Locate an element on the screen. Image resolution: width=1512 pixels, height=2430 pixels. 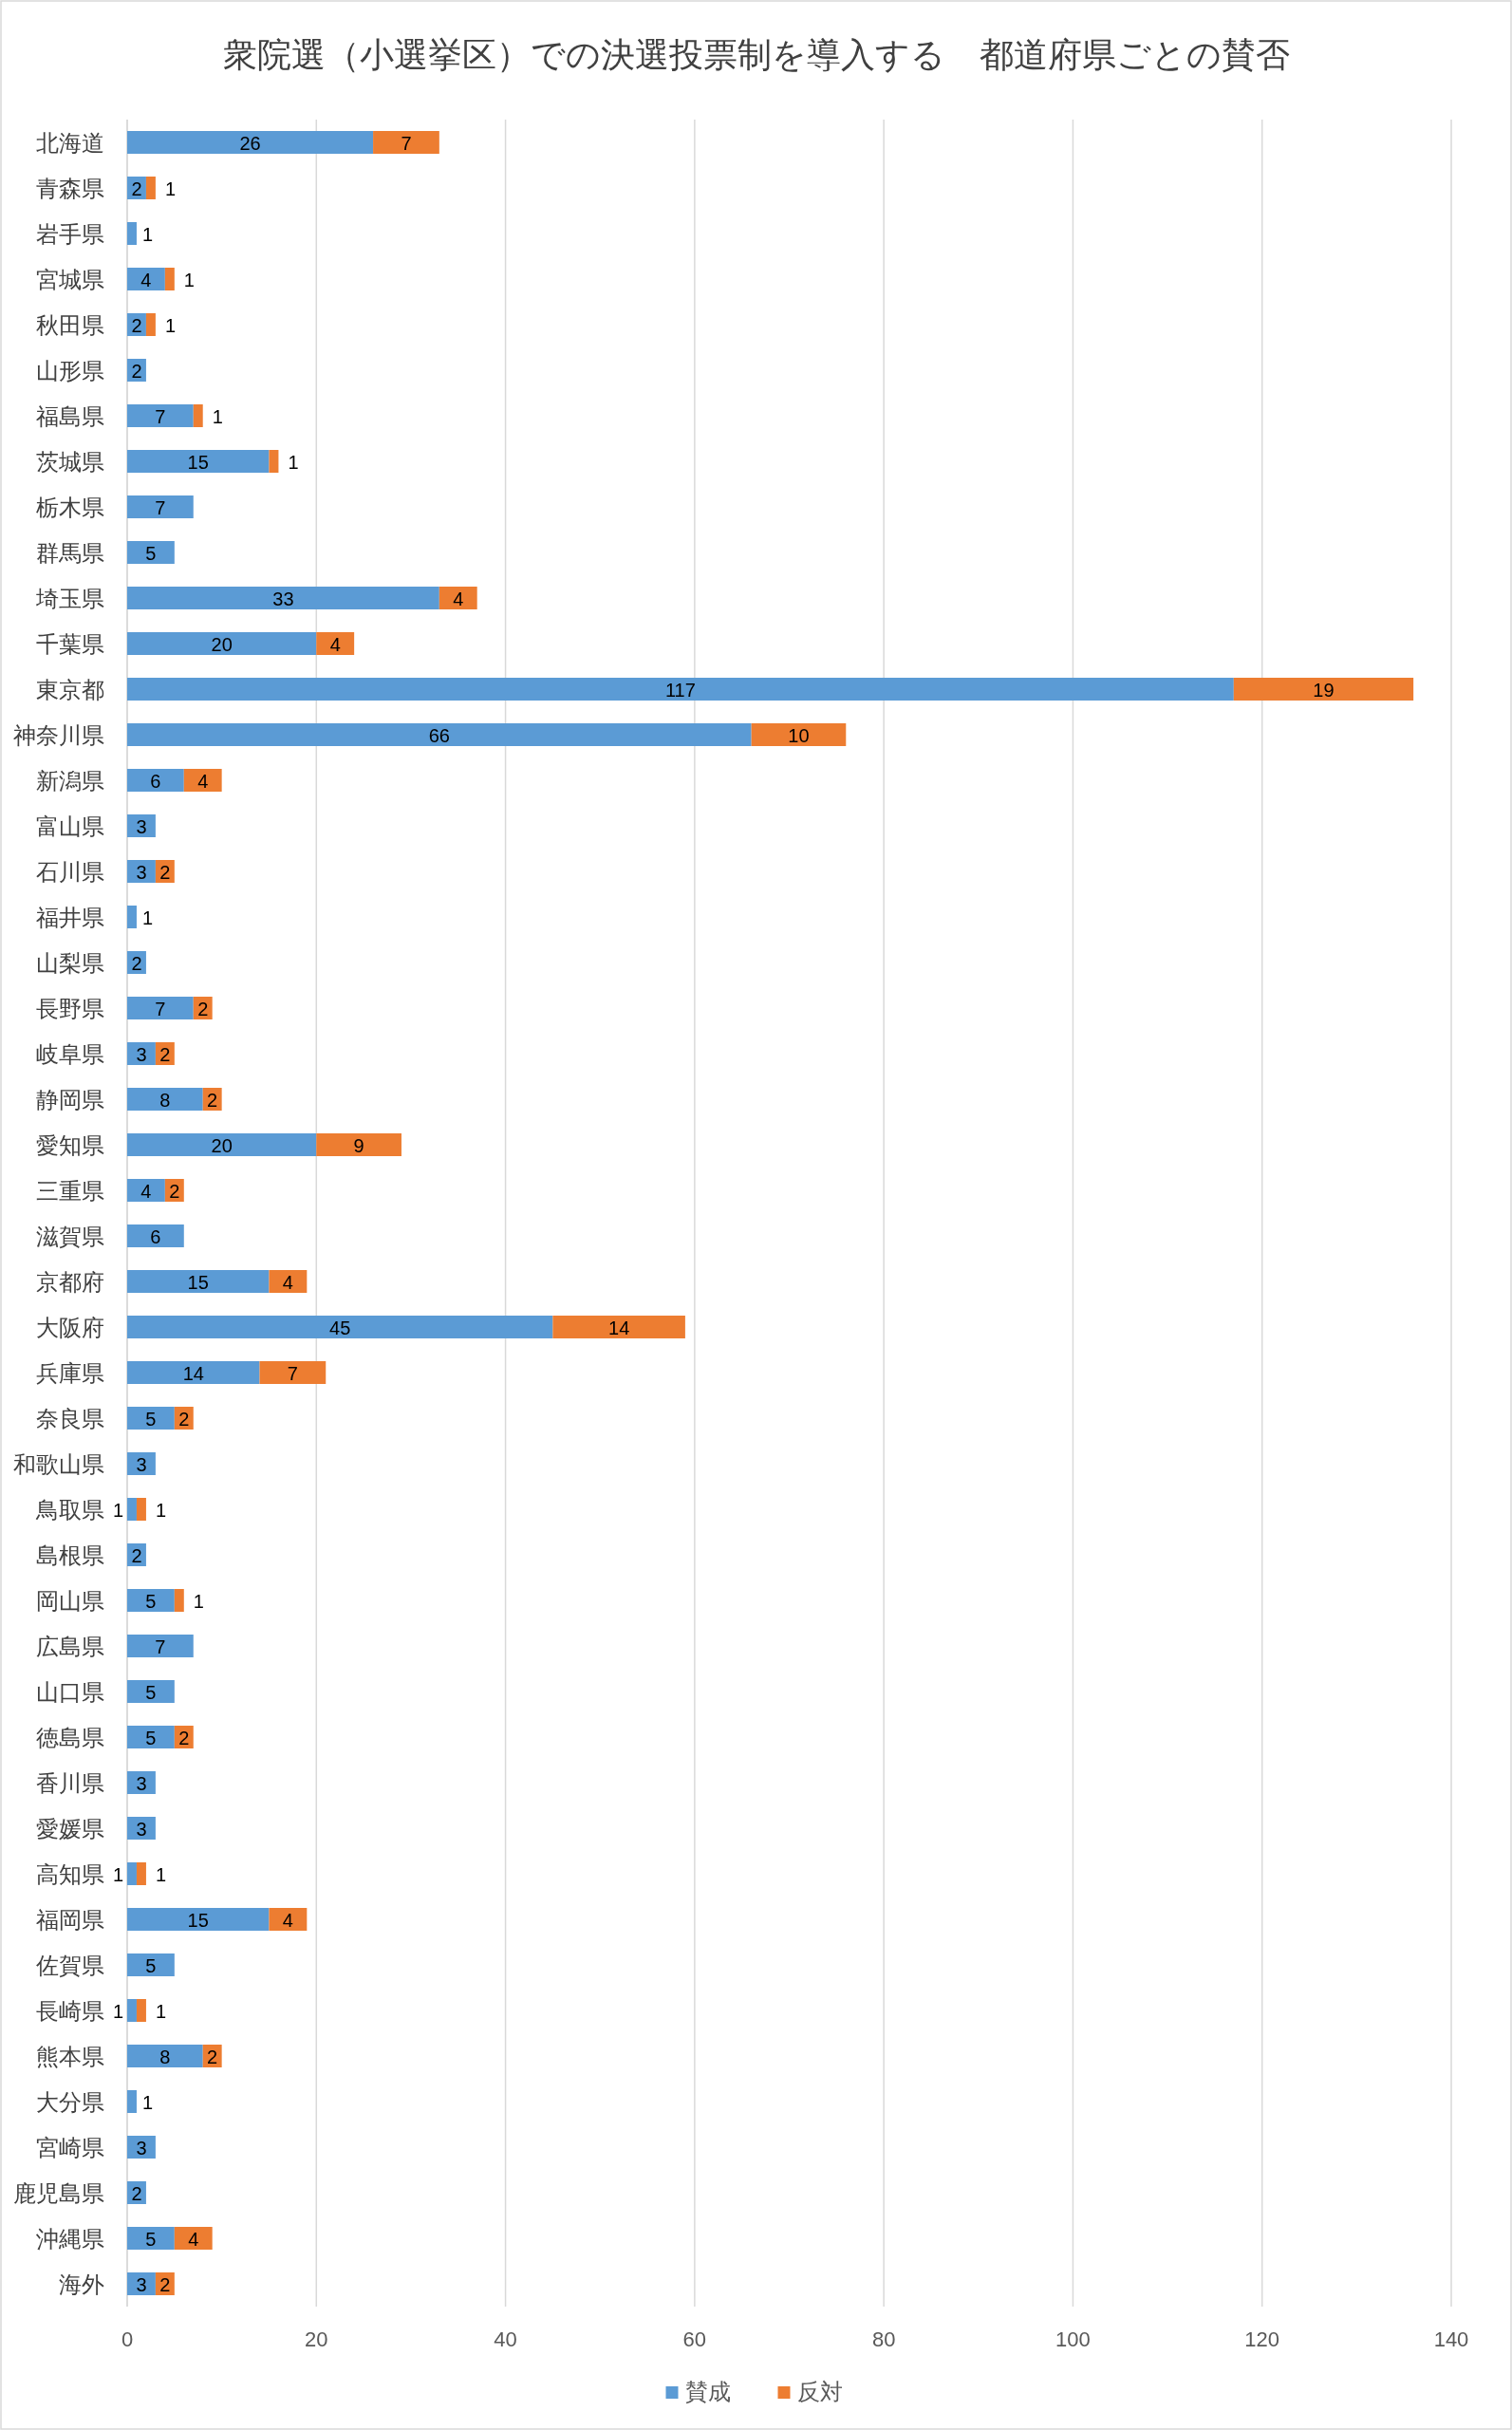
x-tick-label: 140 is located at coordinates (1451, 2339).